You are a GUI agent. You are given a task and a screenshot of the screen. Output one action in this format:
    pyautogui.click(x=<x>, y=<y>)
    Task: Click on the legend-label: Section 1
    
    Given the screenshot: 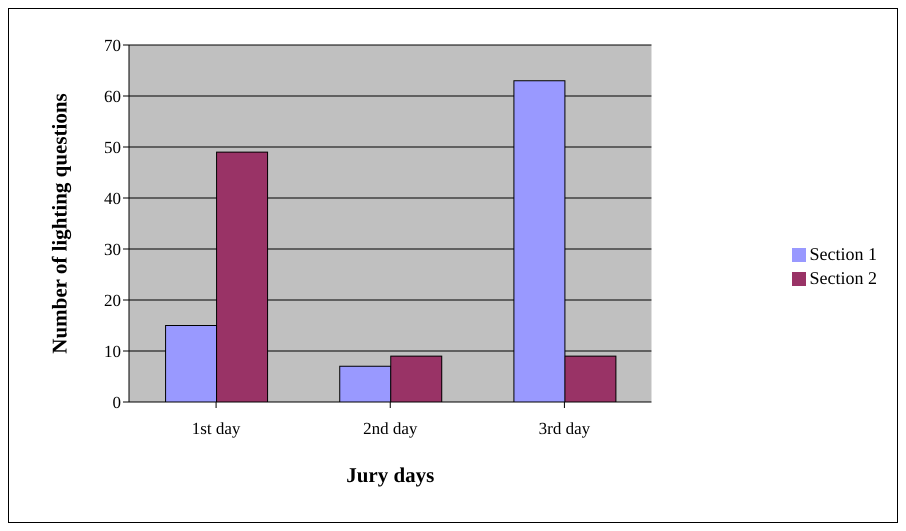 What is the action you would take?
    pyautogui.click(x=843, y=254)
    